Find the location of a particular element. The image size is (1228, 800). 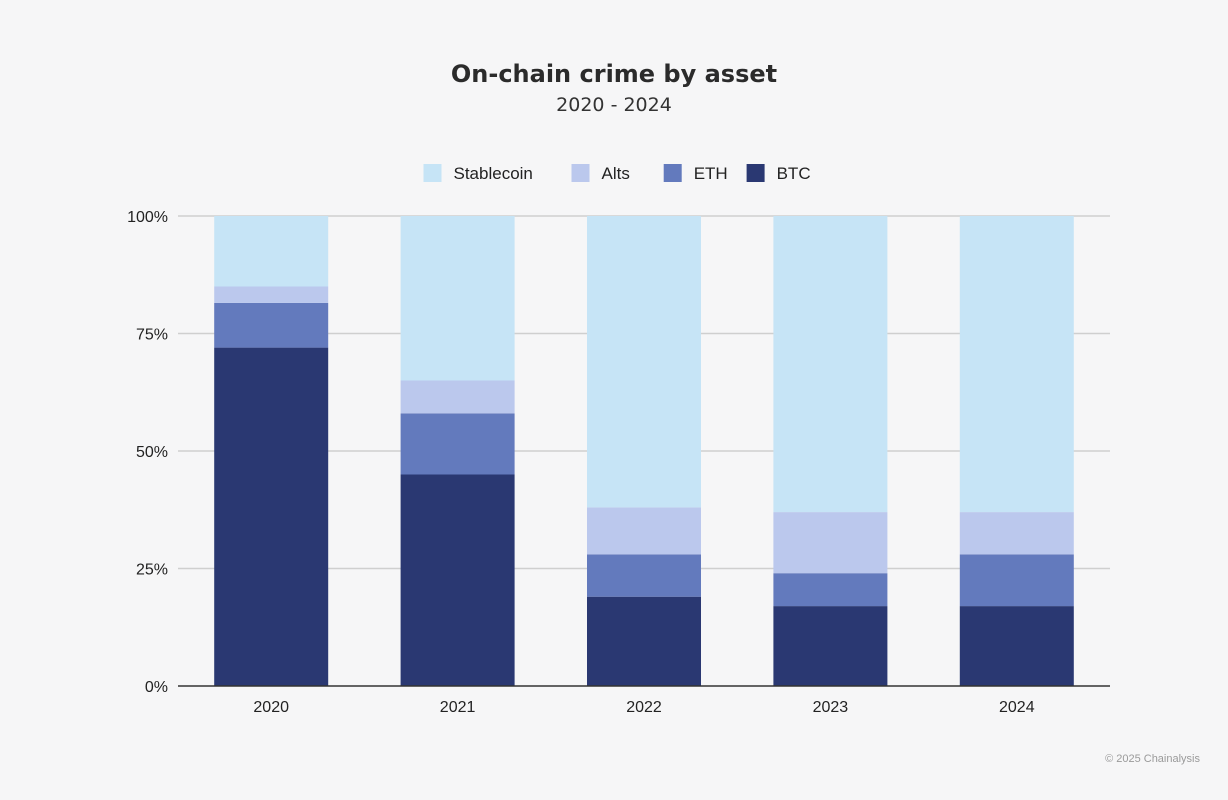

legend-swatch-eth is located at coordinates (672, 173).